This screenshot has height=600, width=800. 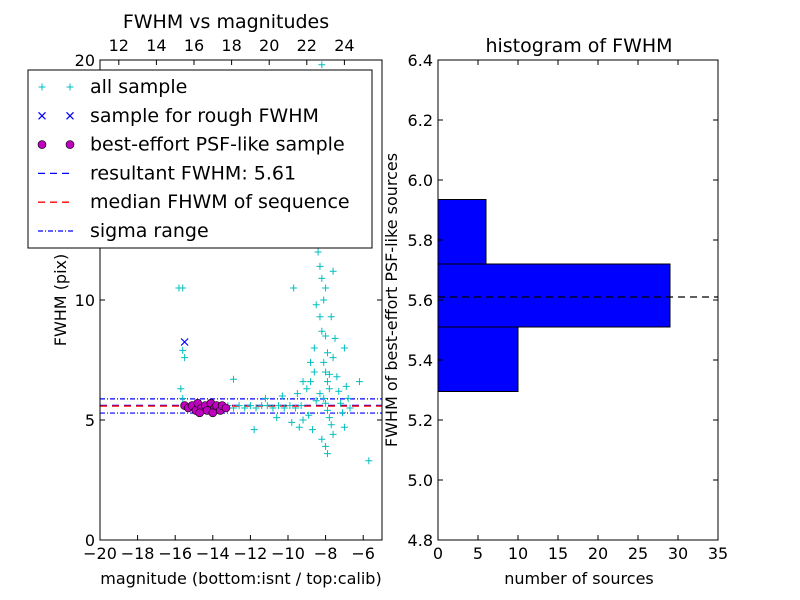 I want to click on scatter-x-tick-label: −20, so click(x=100, y=553).